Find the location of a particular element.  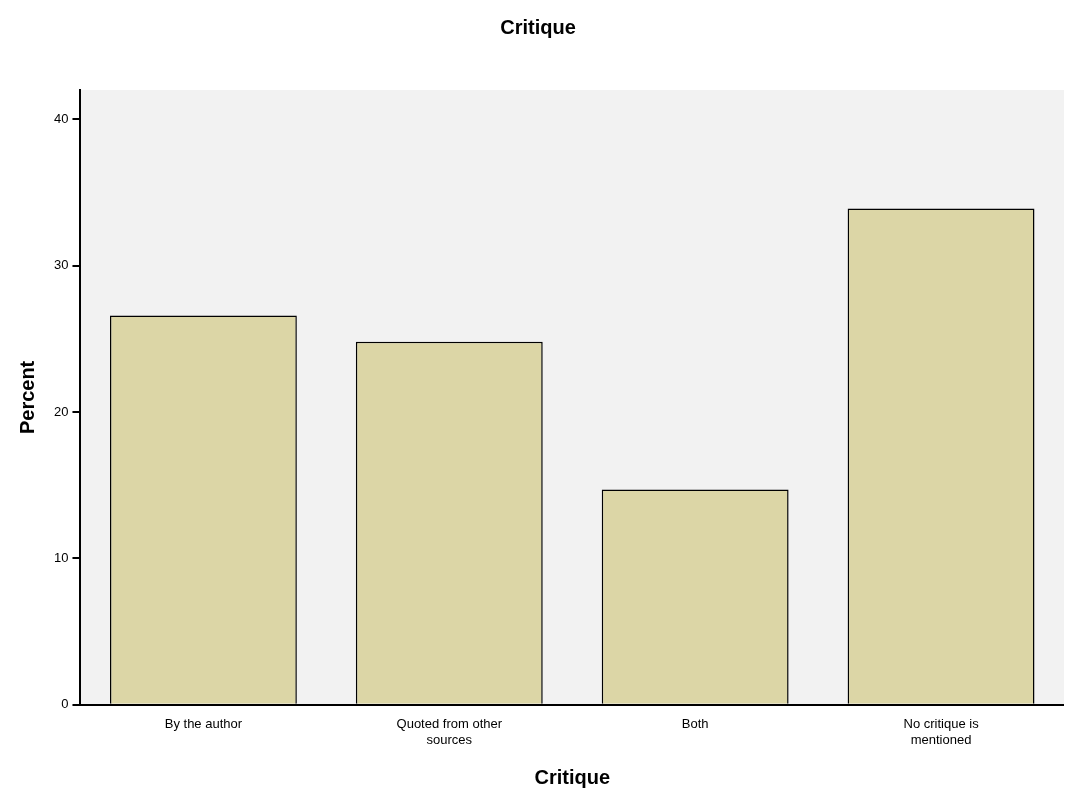

x-axis-title: Critique is located at coordinates (572, 776).